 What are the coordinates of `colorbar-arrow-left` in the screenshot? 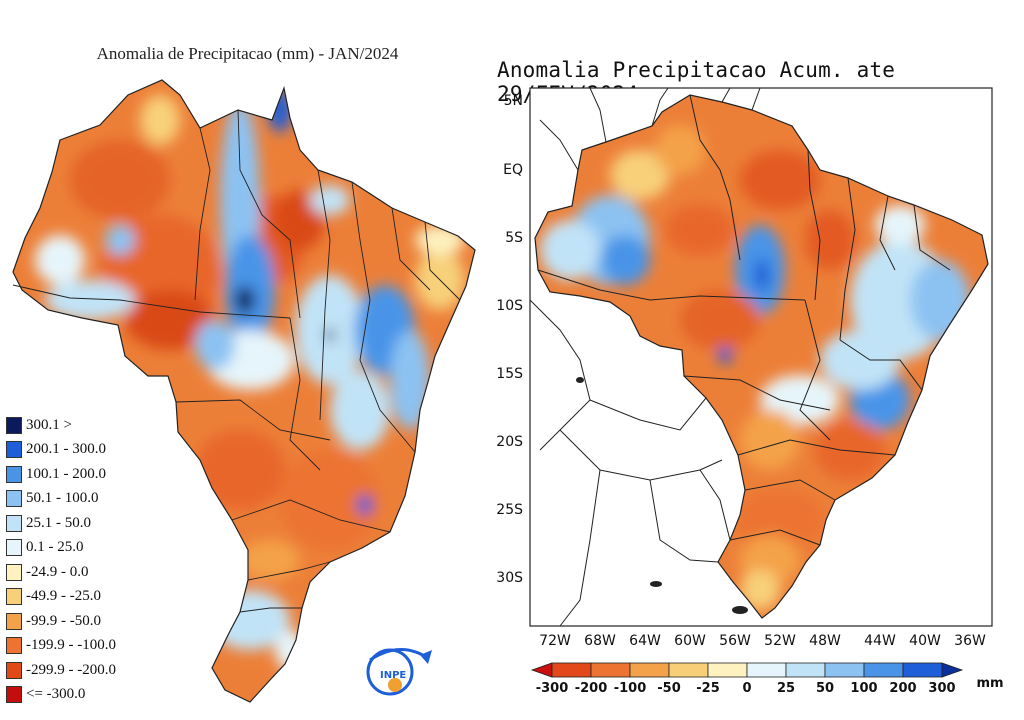 It's located at (541, 670).